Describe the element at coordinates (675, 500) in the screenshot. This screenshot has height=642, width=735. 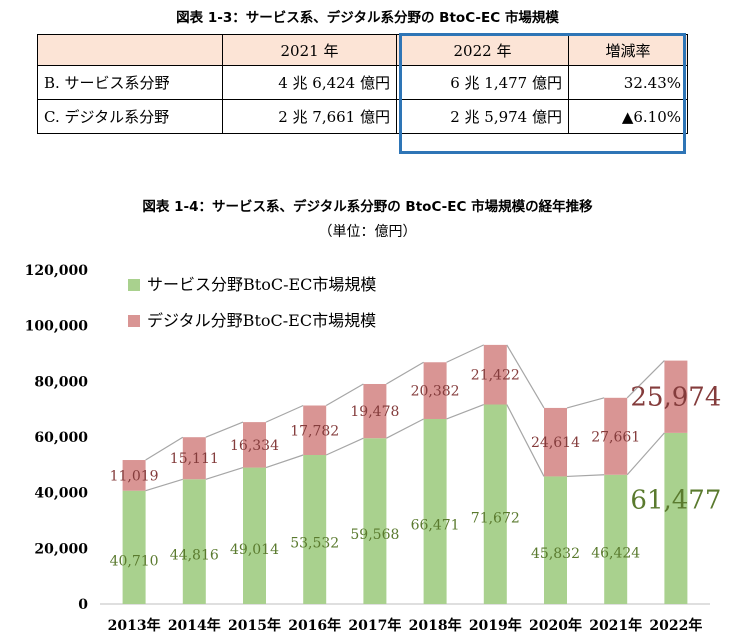
I see `data-label-service: 61,477` at that location.